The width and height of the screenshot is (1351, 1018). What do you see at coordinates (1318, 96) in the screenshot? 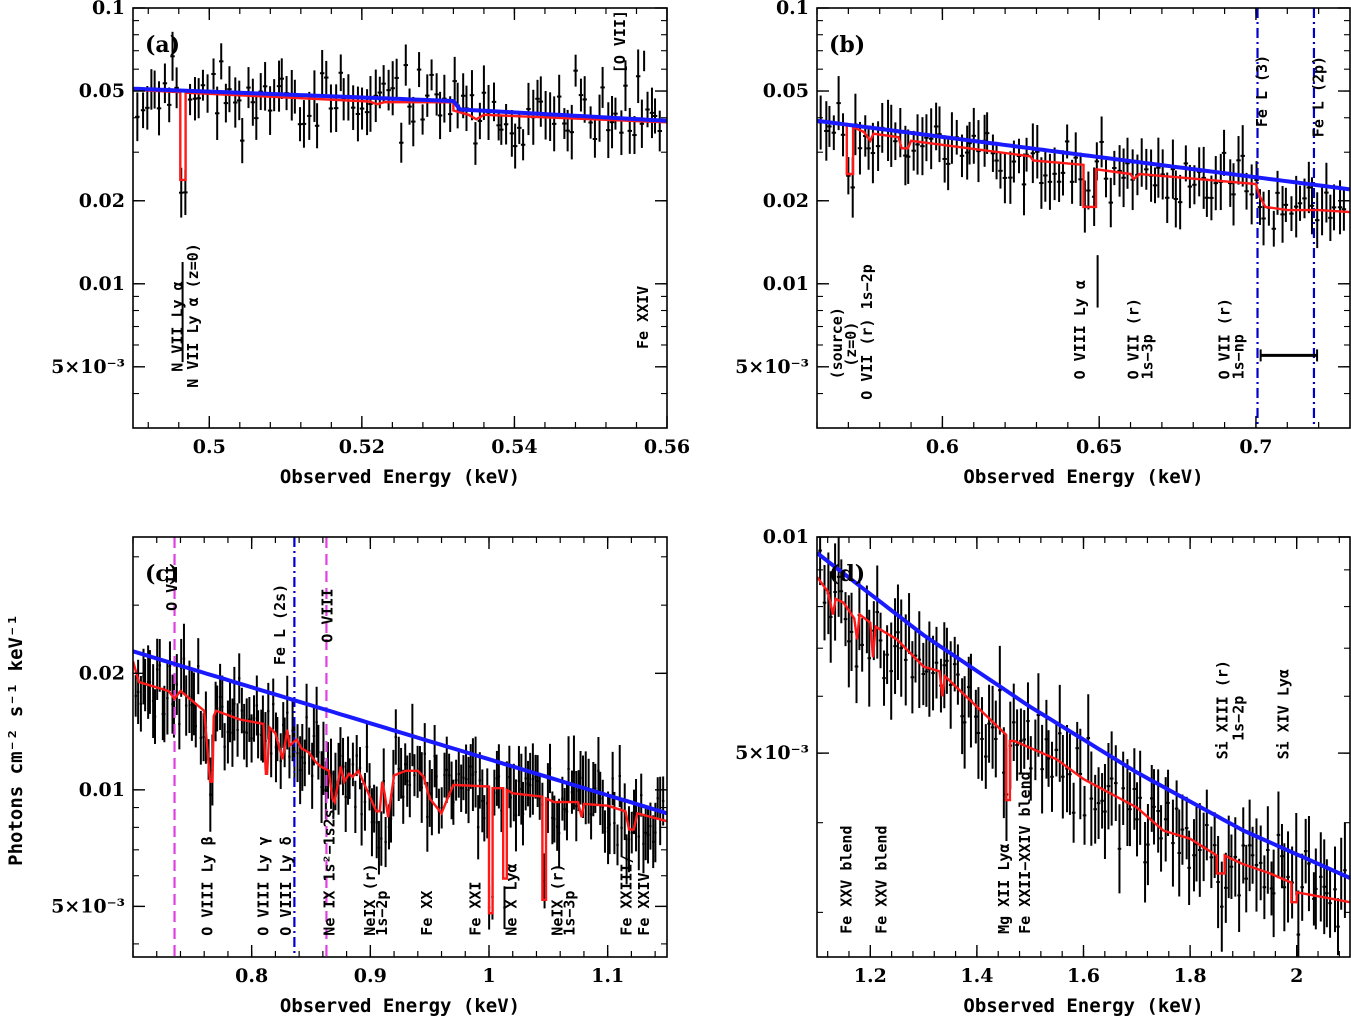
I see `line-annotation: Fe L (2p)` at bounding box center [1318, 96].